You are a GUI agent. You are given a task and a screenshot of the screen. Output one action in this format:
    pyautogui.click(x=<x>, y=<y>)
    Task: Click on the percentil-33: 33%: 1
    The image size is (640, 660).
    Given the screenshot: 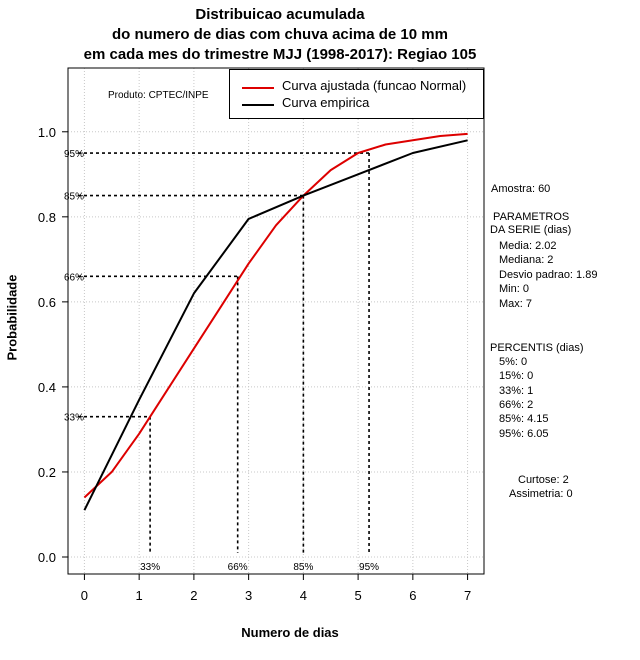 What is the action you would take?
    pyautogui.click(x=516, y=391)
    